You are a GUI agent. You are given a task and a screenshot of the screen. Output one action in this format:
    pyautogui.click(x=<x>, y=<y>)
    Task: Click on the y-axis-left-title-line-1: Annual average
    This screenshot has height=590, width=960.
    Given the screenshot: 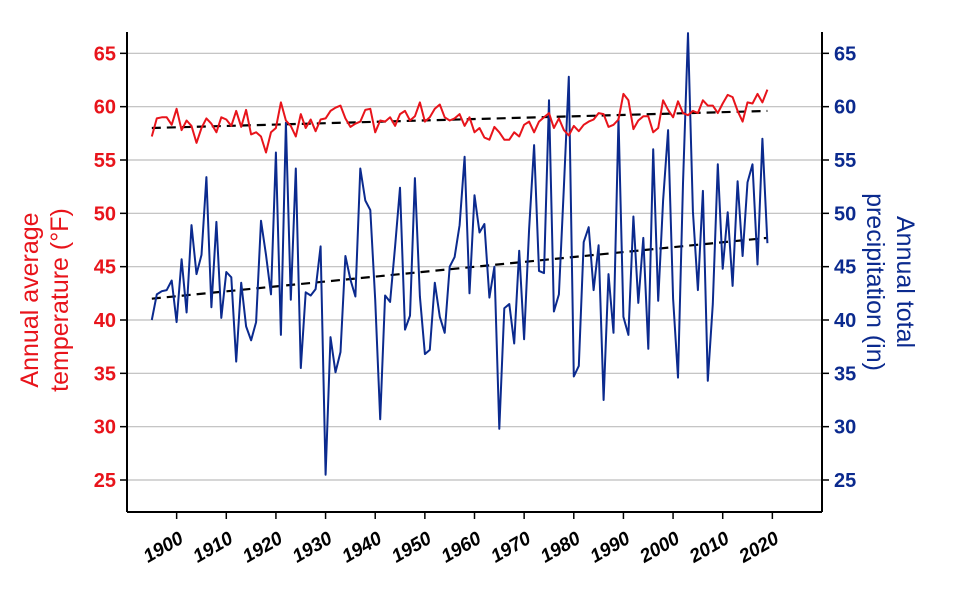 What is the action you would take?
    pyautogui.click(x=30, y=299)
    